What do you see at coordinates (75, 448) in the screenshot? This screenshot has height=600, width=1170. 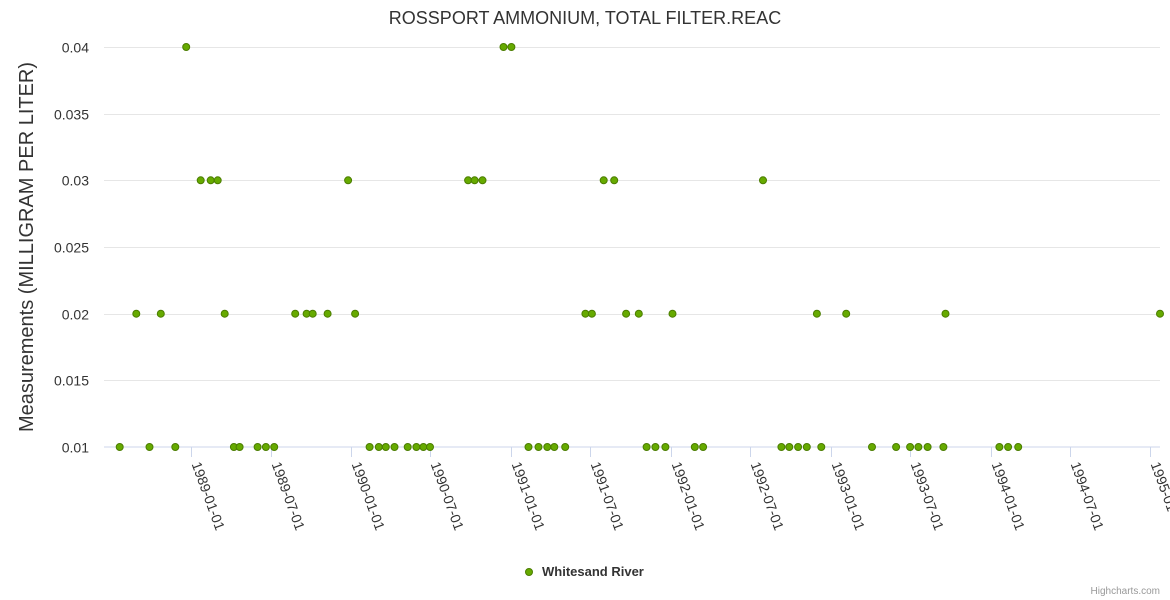 I see `y-tick-label: 0.01` at bounding box center [75, 448].